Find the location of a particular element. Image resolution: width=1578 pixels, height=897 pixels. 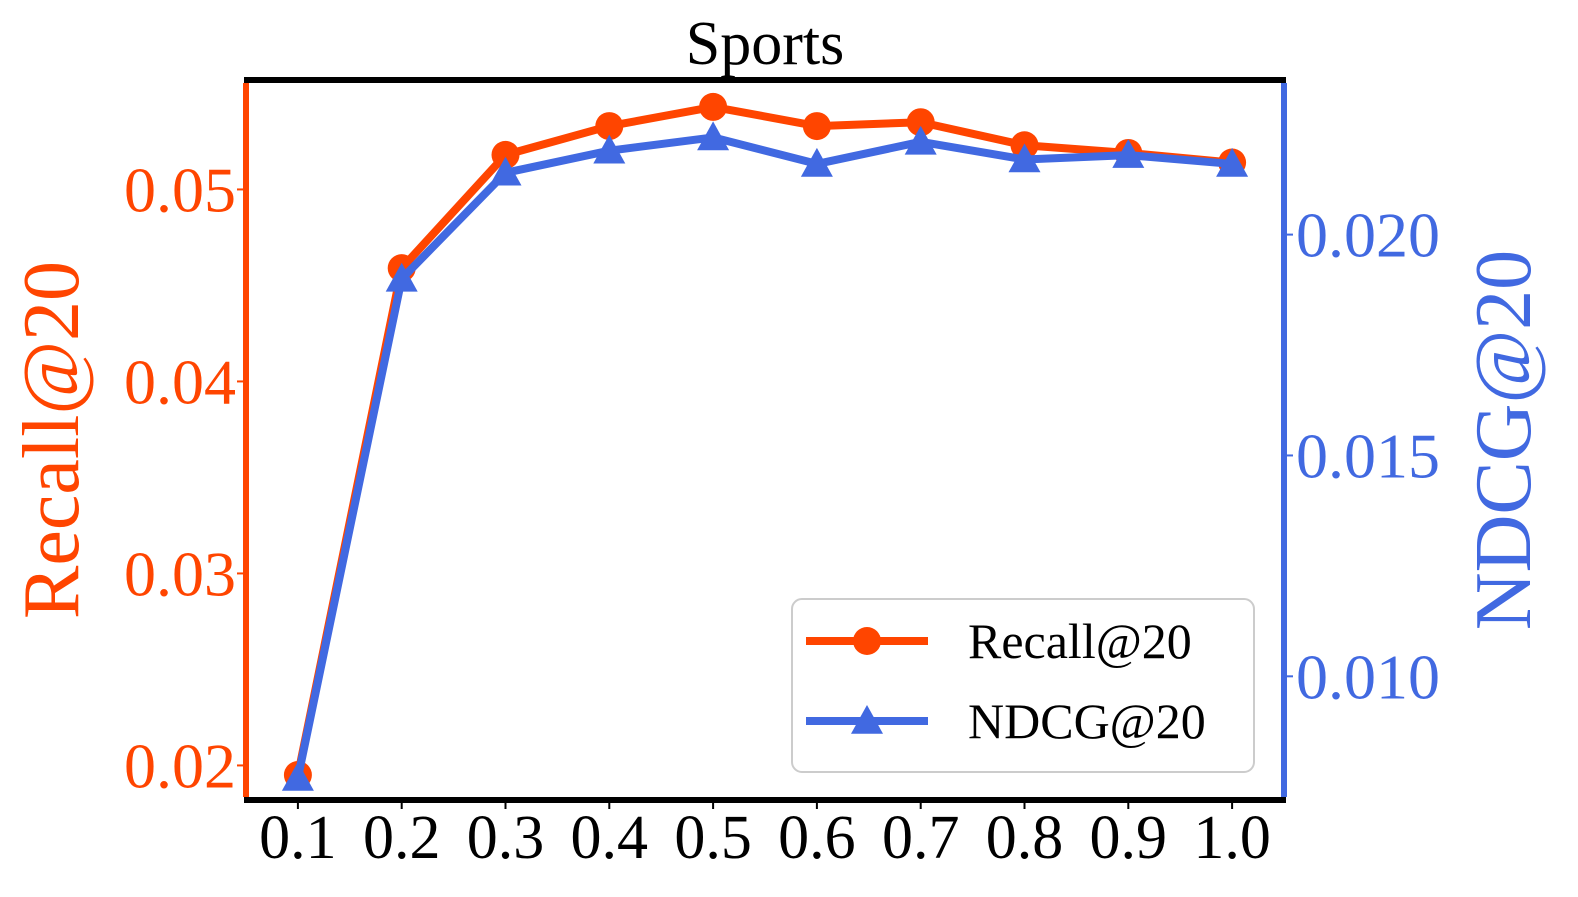

legend-label: Recall@20 is located at coordinates (1080, 641).